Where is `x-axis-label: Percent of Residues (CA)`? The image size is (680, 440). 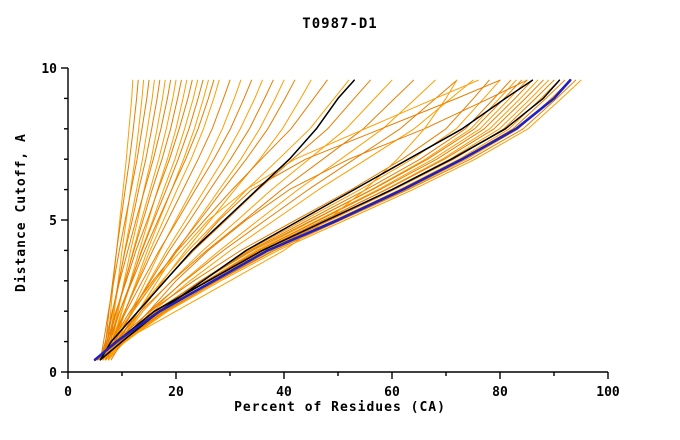 x-axis-label: Percent of Residues (CA) is located at coordinates (340, 407).